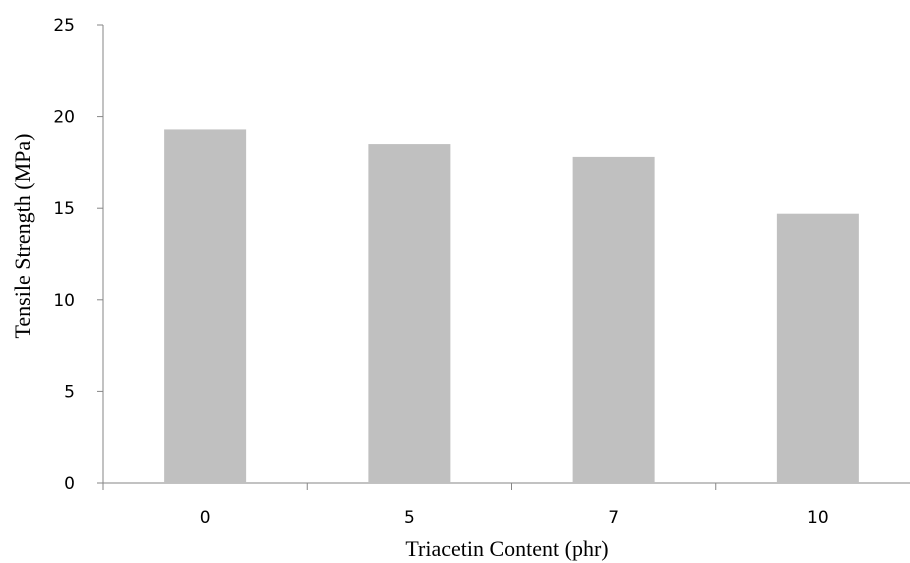  Describe the element at coordinates (64, 255) in the screenshot. I see `y-tick-labels: 0 5 10 15 20 25` at that location.